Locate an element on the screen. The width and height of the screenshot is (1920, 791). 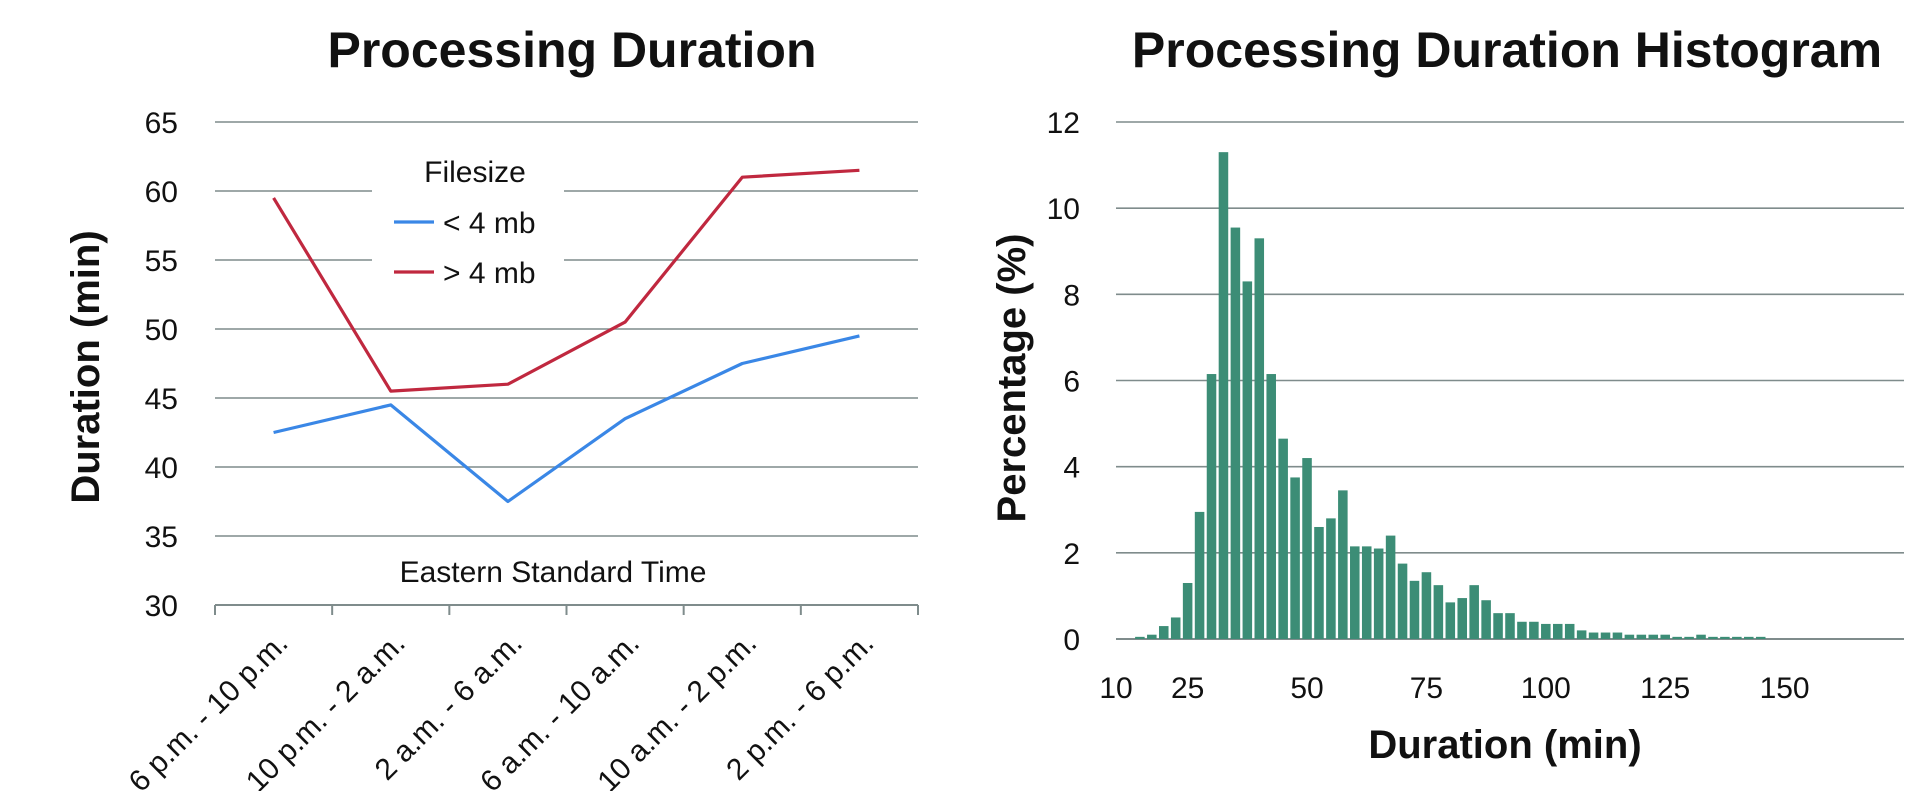
y-tick-label: 65 is located at coordinates (161, 123).